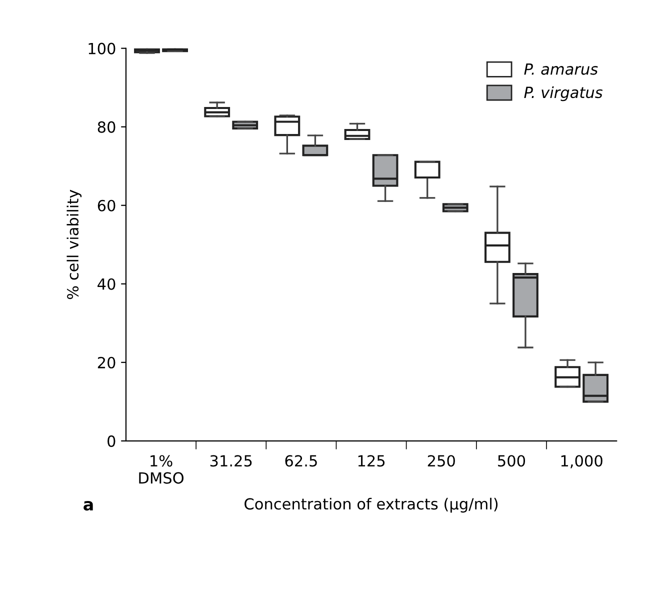  I want to click on legend-label: P. amarus, so click(561, 69).